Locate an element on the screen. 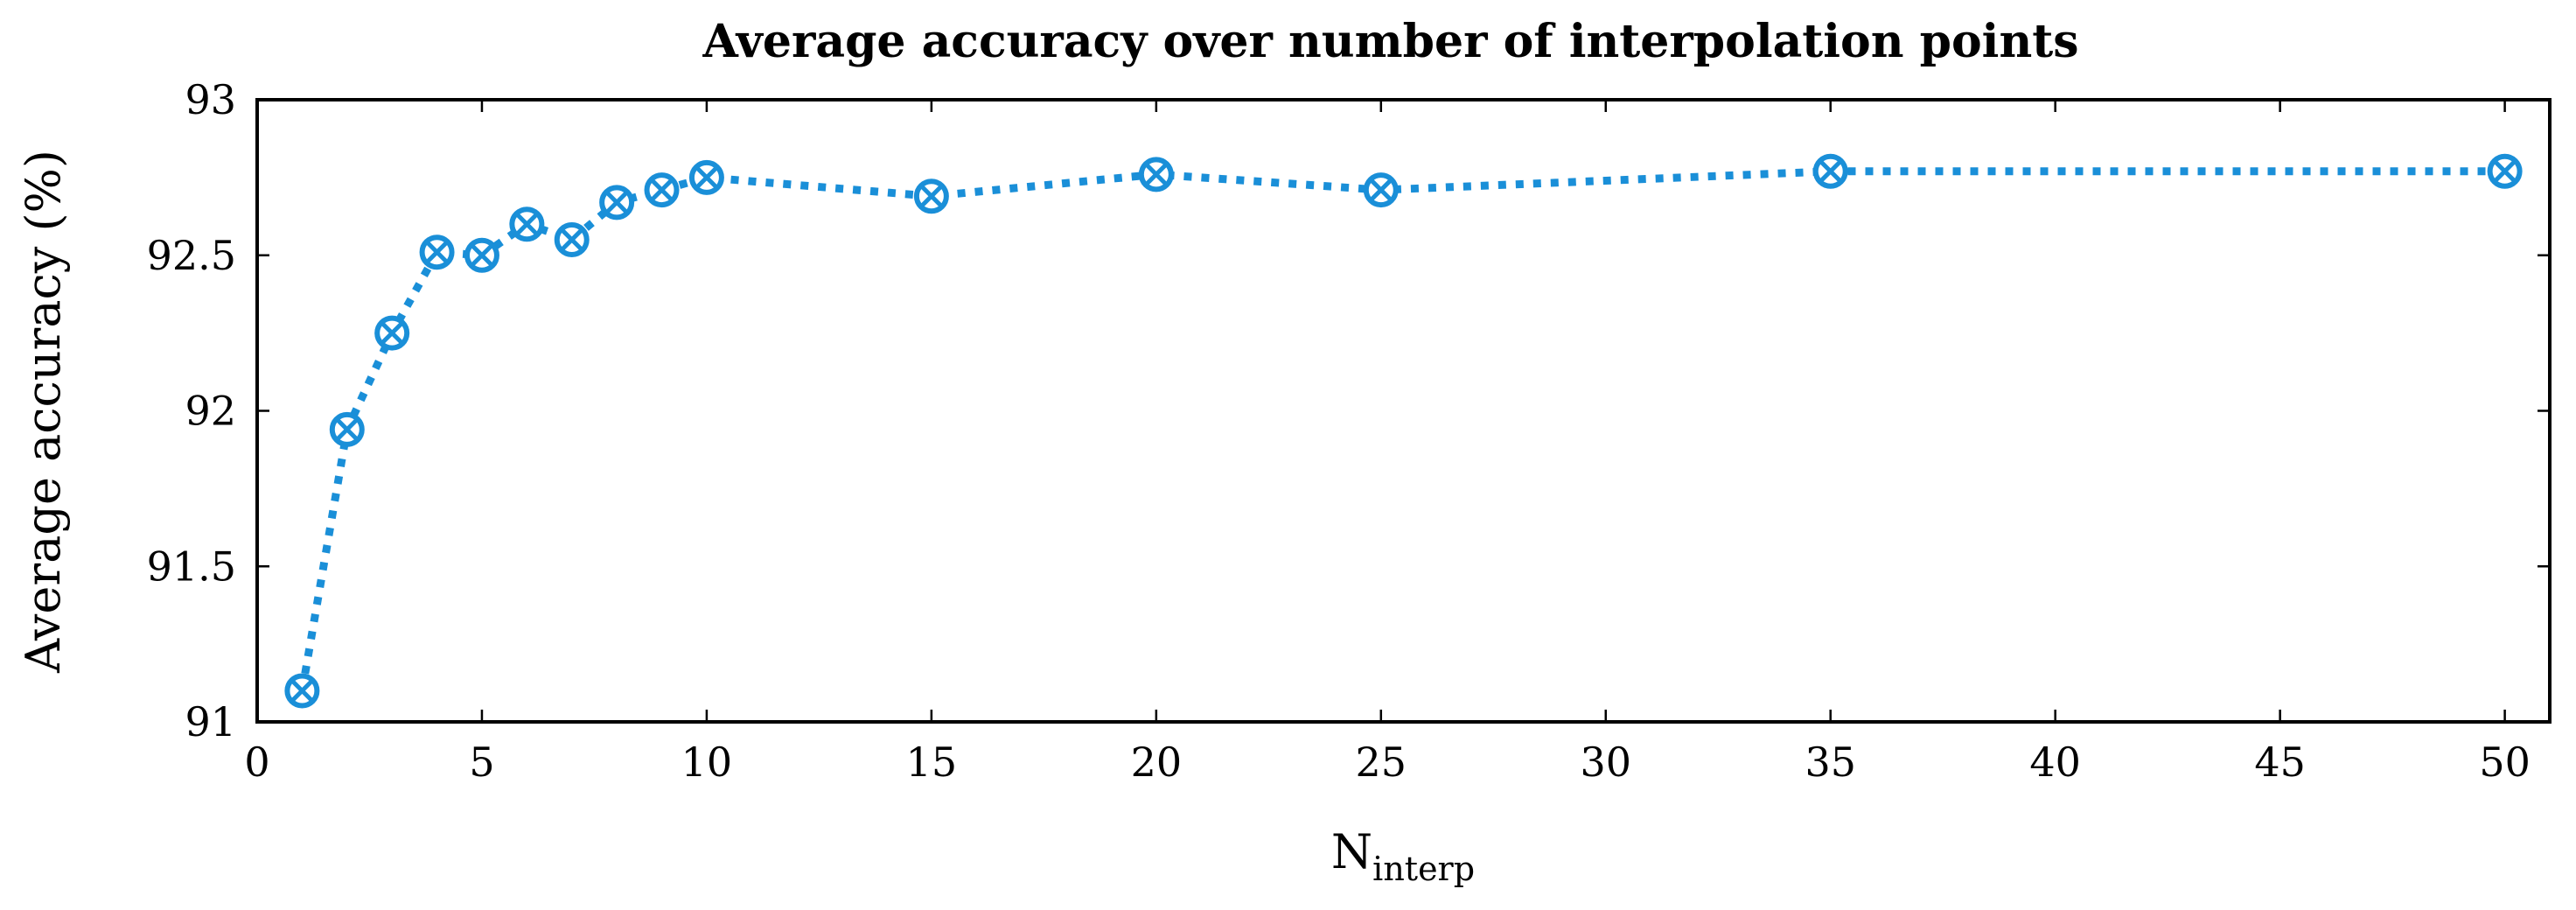 This screenshot has height=910, width=2576. x-axis-label: Ninterp is located at coordinates (1403, 856).